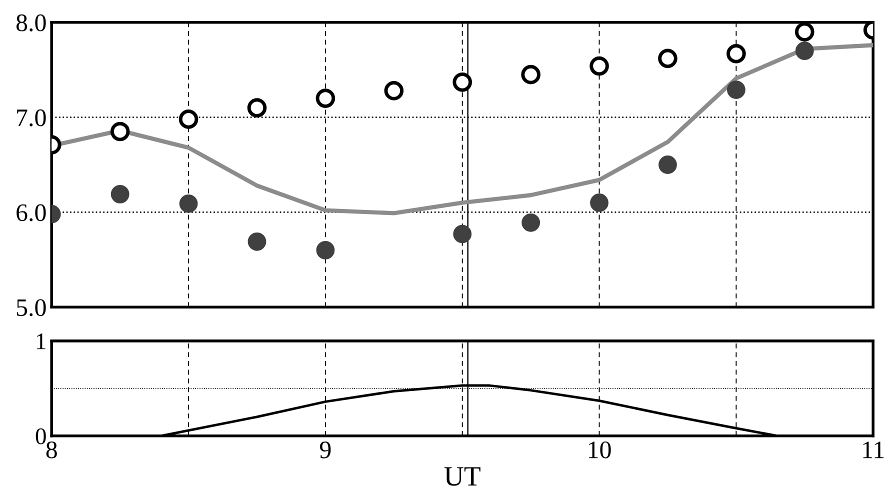 This screenshot has height=497, width=890. Describe the element at coordinates (41, 342) in the screenshot. I see `y-tick-label: 1` at that location.